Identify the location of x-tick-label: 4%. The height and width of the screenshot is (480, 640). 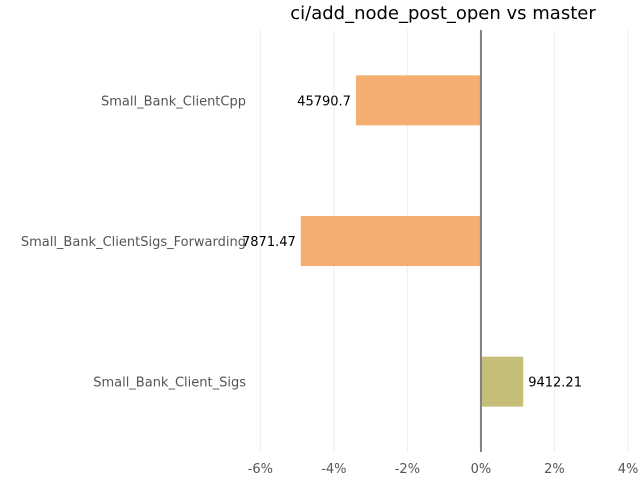
(628, 469).